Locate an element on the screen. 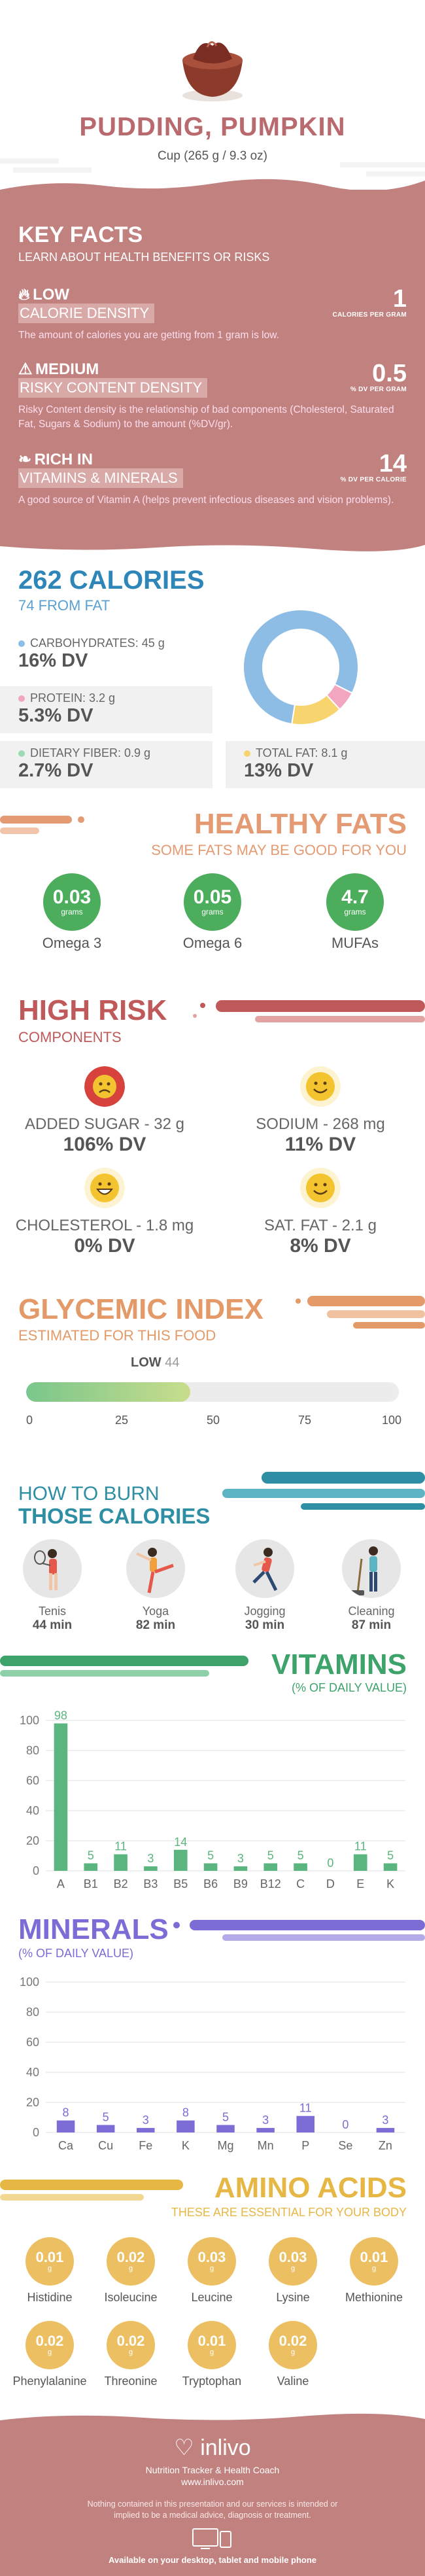 This screenshot has height=2576, width=425. fact-unit: % DV PER CALORIE is located at coordinates (373, 479).